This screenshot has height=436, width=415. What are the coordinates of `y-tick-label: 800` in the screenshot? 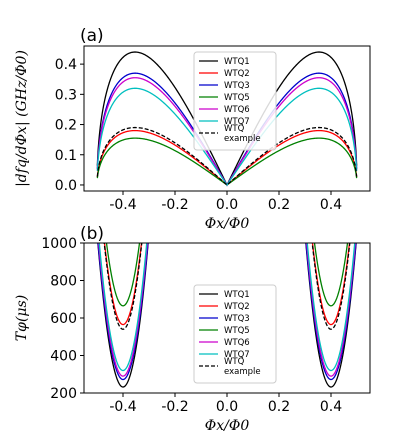 It's located at (63, 282).